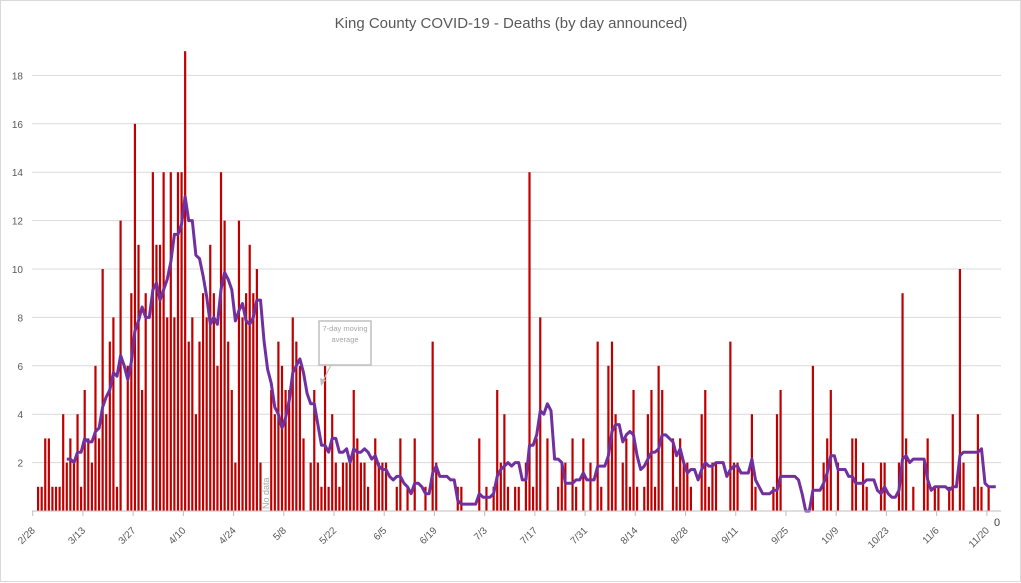  What do you see at coordinates (77, 536) in the screenshot?
I see `x-tick-label: 3/13` at bounding box center [77, 536].